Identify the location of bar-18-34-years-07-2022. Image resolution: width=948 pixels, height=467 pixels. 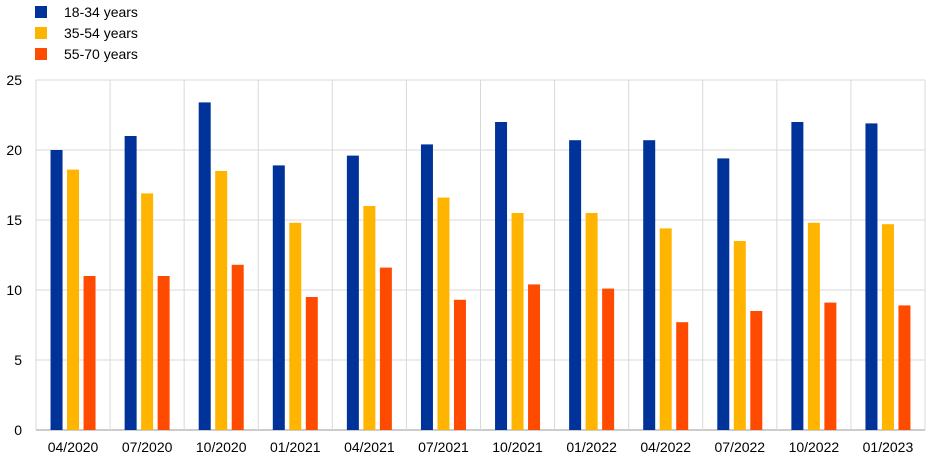
(723, 294).